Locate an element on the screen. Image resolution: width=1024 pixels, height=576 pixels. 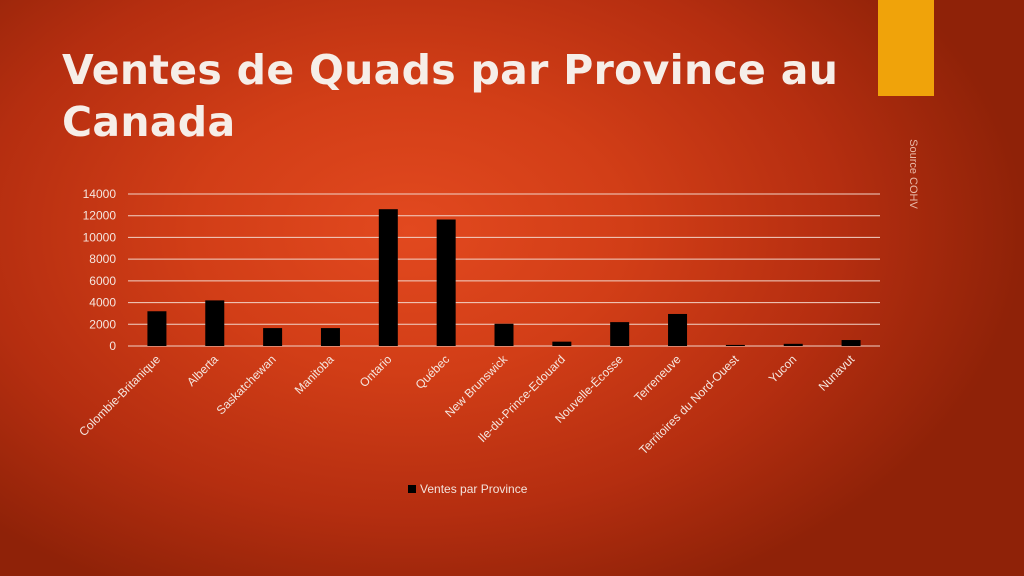
x-tick-label: Saskatchewan is located at coordinates (246, 384).